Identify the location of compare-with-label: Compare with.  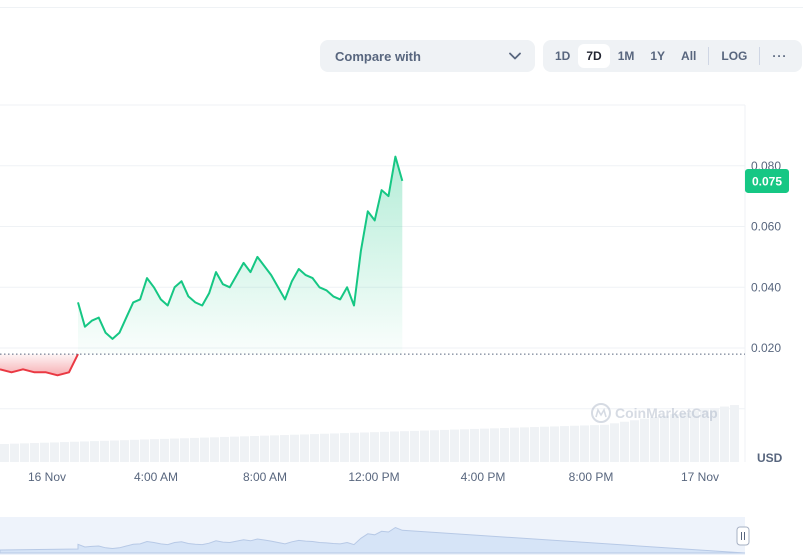
(378, 56).